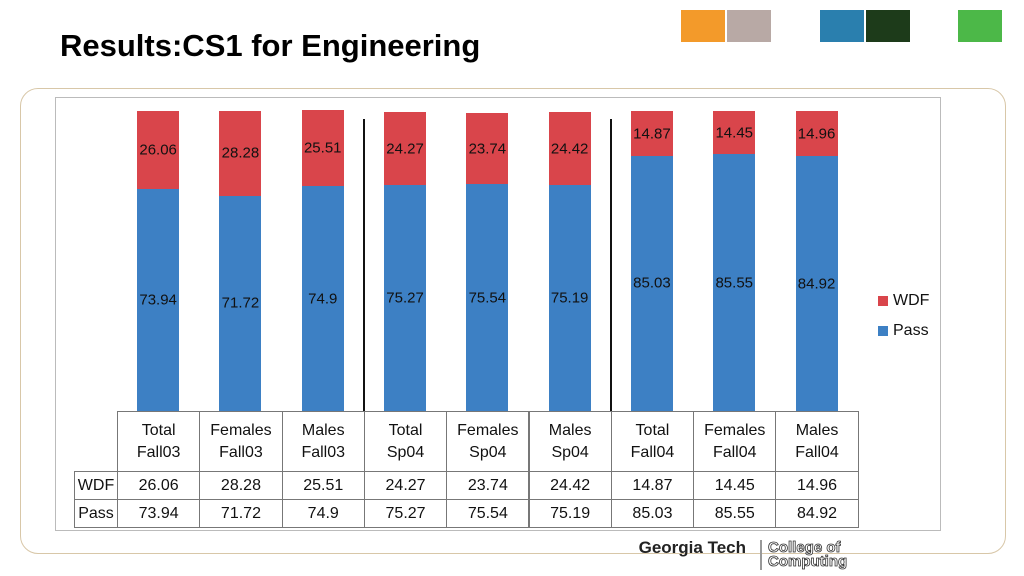  Describe the element at coordinates (570, 485) in the screenshot. I see `table-cell: 24.42` at that location.